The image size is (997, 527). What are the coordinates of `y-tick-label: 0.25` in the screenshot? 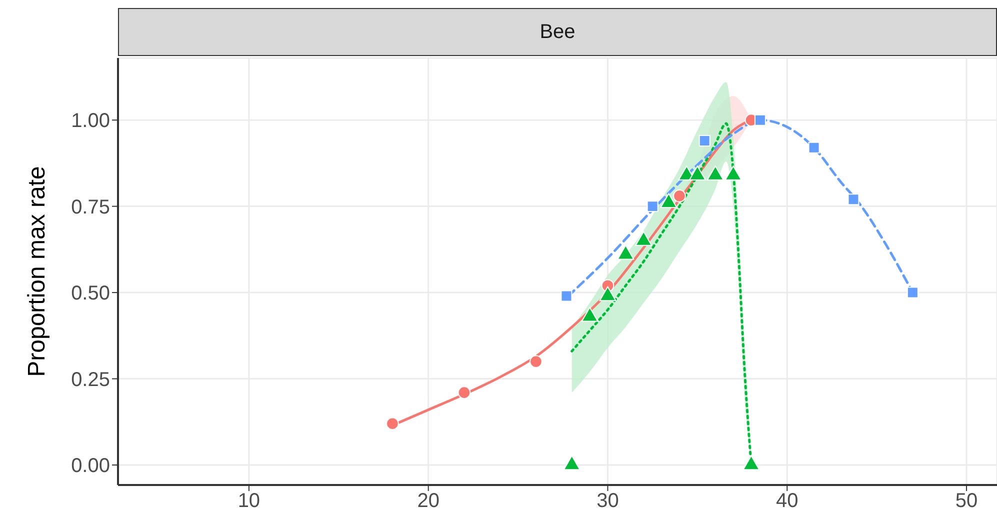 It's located at (90, 379).